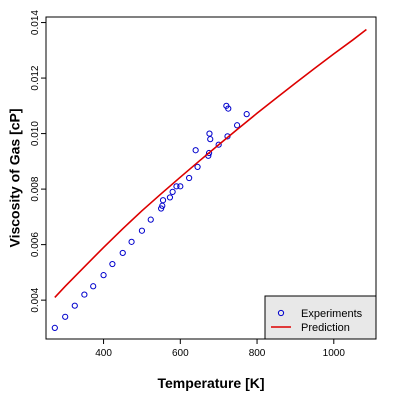 Image resolution: width=400 pixels, height=400 pixels. What do you see at coordinates (35, 77) in the screenshot?
I see `y-tick-label: 0.012` at bounding box center [35, 77].